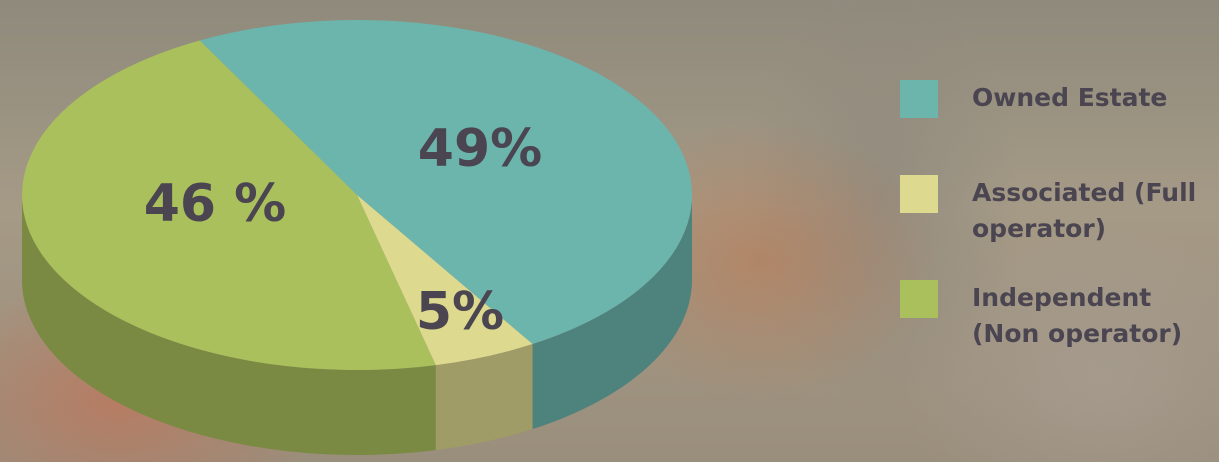 This screenshot has height=462, width=1219. Describe the element at coordinates (480, 149) in the screenshot. I see `value-label: 49%` at that location.